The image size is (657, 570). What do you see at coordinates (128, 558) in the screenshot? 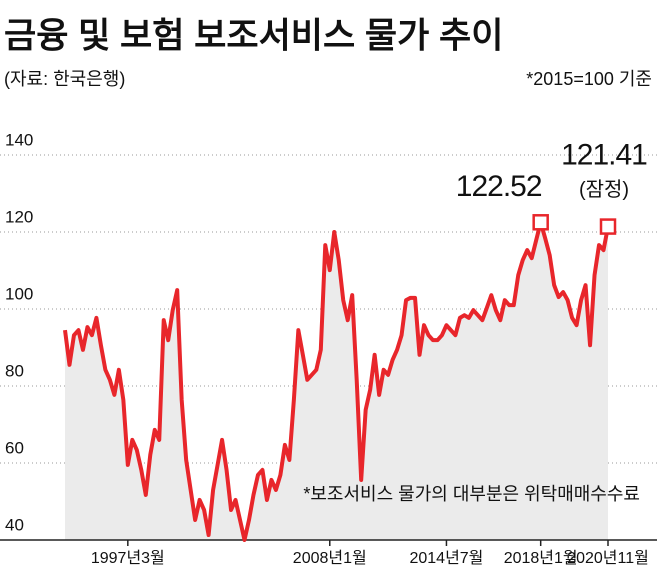
I see `x-tick-label: 1997년3월` at bounding box center [128, 558].